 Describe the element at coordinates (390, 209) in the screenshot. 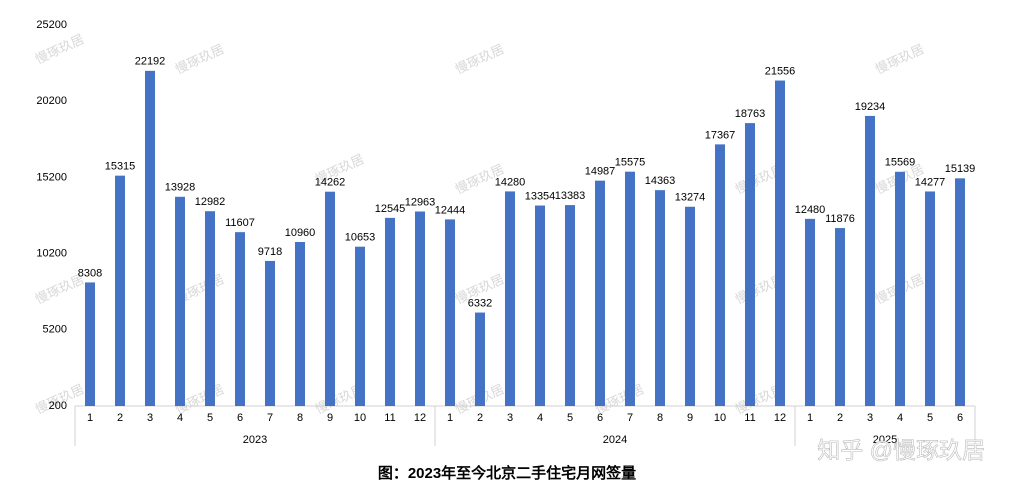

I see `value-label: 12545` at that location.